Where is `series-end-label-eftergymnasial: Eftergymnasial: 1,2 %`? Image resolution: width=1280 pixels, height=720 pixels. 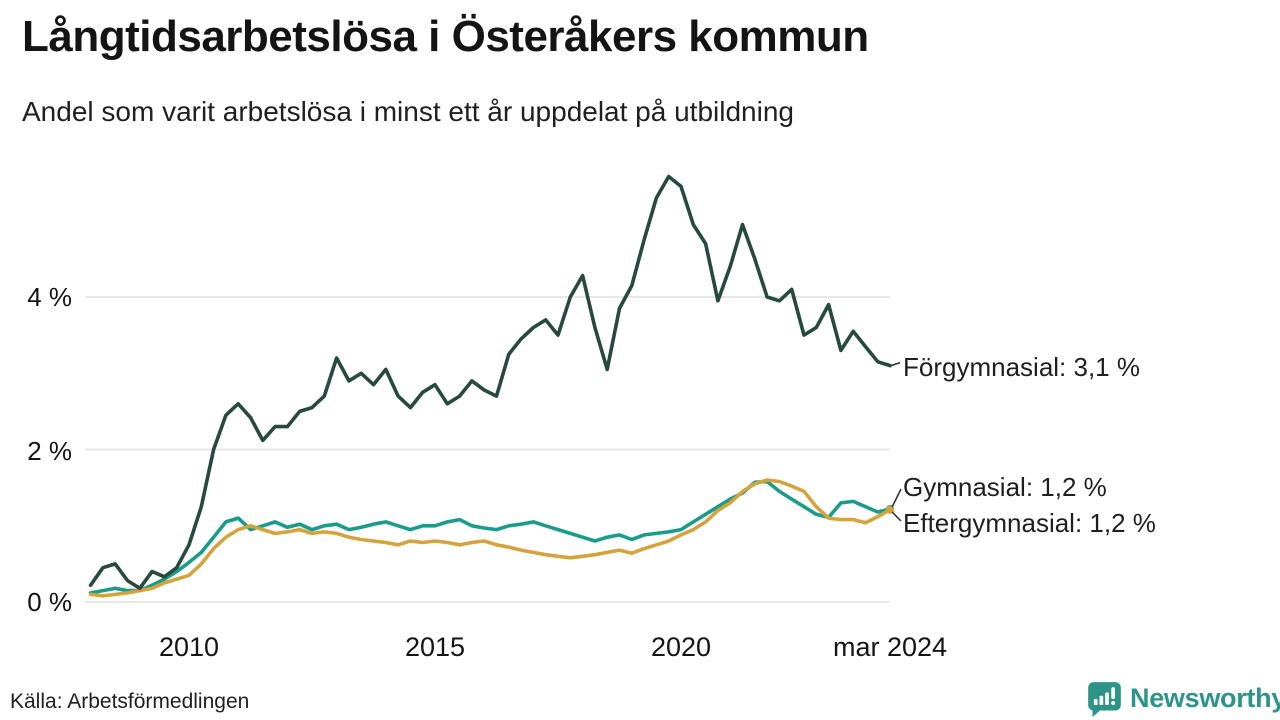 series-end-label-eftergymnasial: Eftergymnasial: 1,2 % is located at coordinates (1029, 523).